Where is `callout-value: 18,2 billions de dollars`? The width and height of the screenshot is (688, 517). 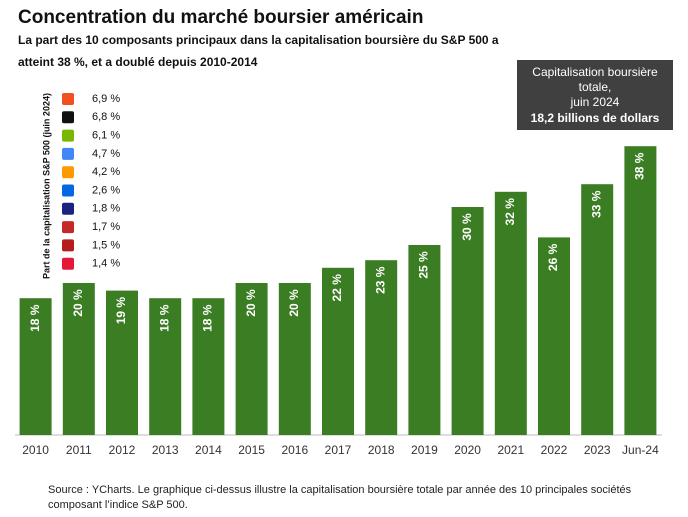 callout-value: 18,2 billions de dollars is located at coordinates (595, 118).